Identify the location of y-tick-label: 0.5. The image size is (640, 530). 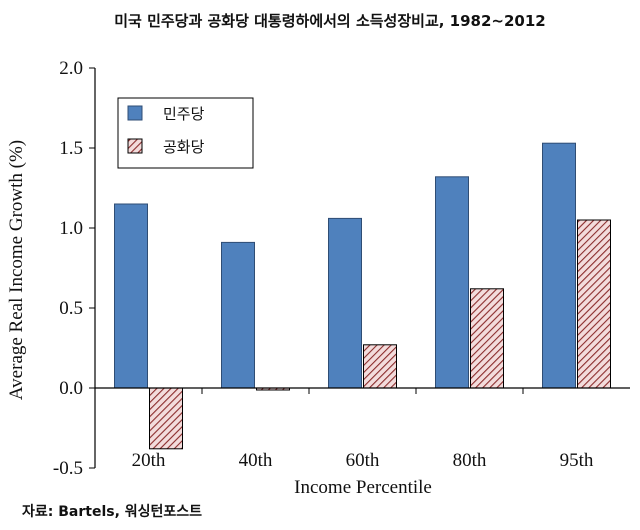
(71, 308).